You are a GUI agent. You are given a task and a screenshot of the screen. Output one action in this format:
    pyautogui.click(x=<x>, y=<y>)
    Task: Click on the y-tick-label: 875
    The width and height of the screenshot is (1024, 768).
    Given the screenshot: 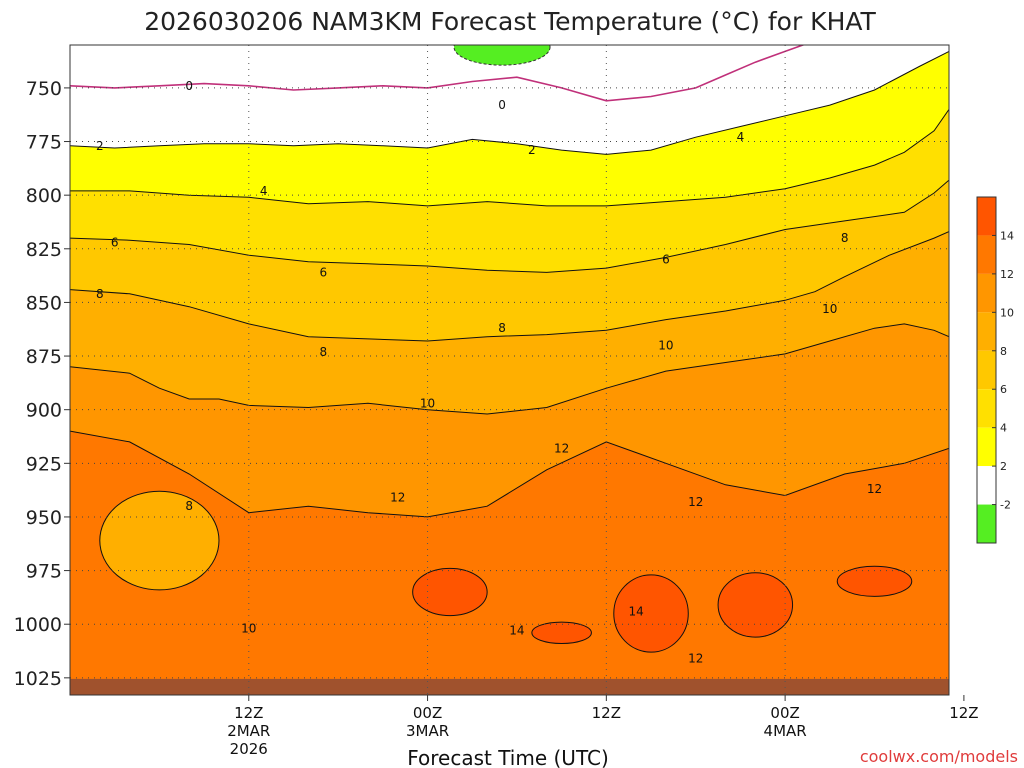 What is the action you would take?
    pyautogui.click(x=44, y=357)
    